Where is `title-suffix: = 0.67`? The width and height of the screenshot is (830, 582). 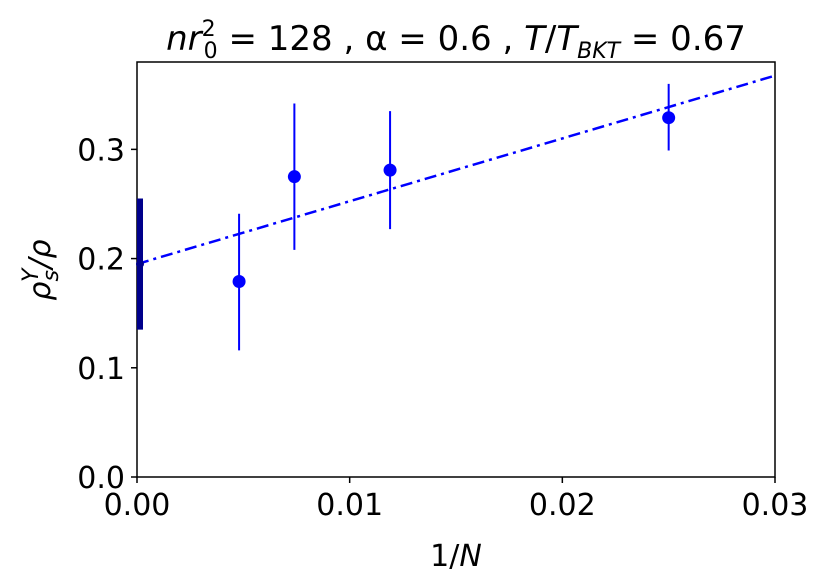
title-suffix: = 0.67 is located at coordinates (683, 39).